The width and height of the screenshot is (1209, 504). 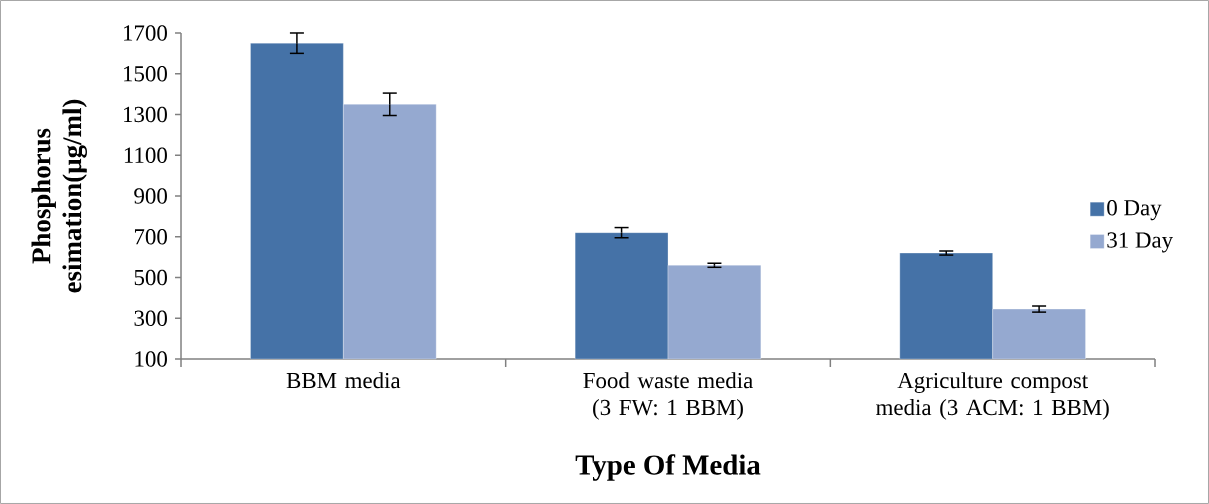 What do you see at coordinates (343, 380) in the screenshot?
I see `x-tick-label: BBM media` at bounding box center [343, 380].